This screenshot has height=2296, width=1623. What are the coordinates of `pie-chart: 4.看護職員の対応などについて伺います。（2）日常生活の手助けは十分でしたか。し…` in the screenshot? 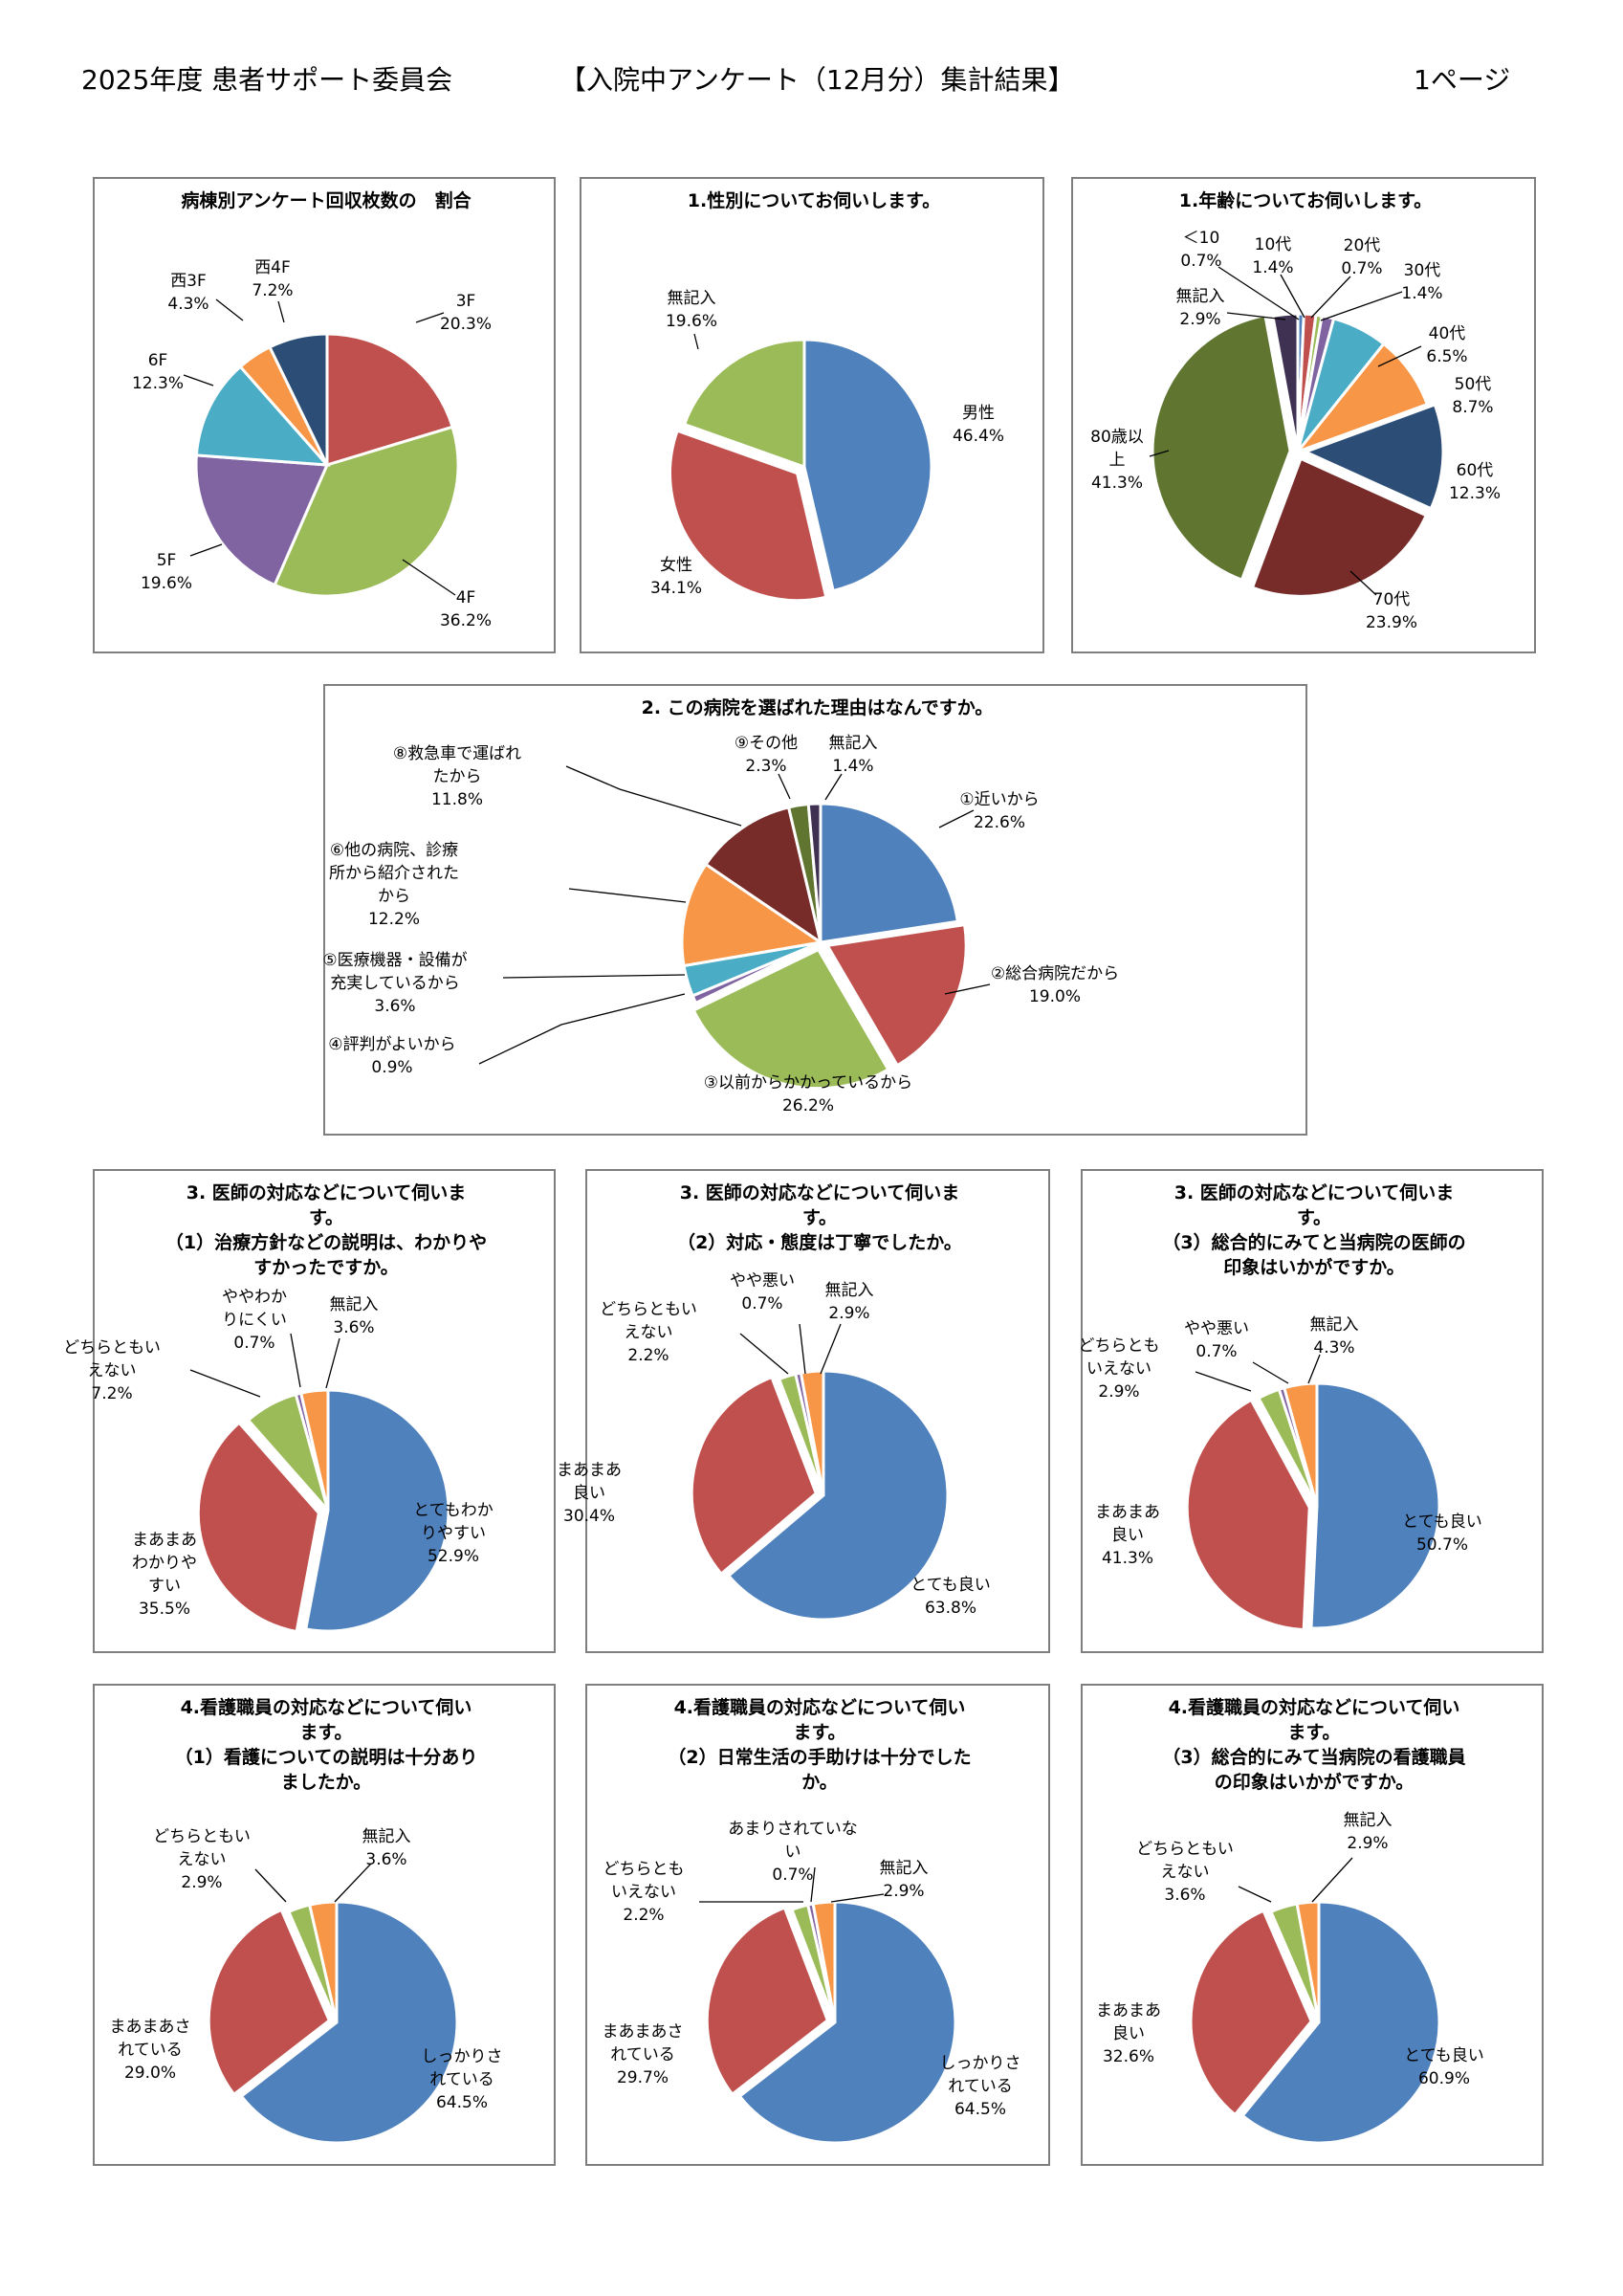 It's located at (812, 1921).